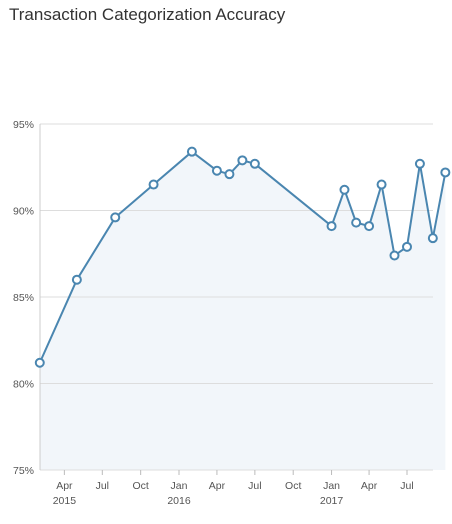 The width and height of the screenshot is (452, 524). Describe the element at coordinates (179, 501) in the screenshot. I see `x-tick-year-label: 2016` at that location.